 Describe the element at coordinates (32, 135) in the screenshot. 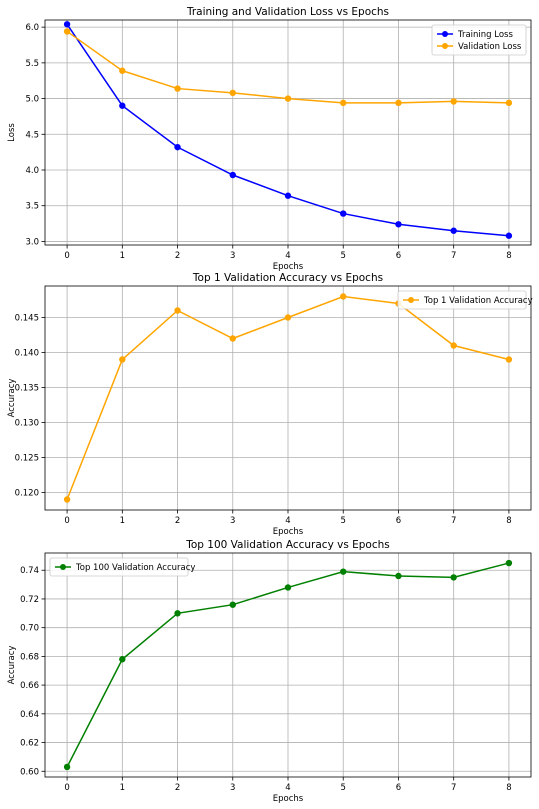

I see `y-tick-label: 4.5` at that location.